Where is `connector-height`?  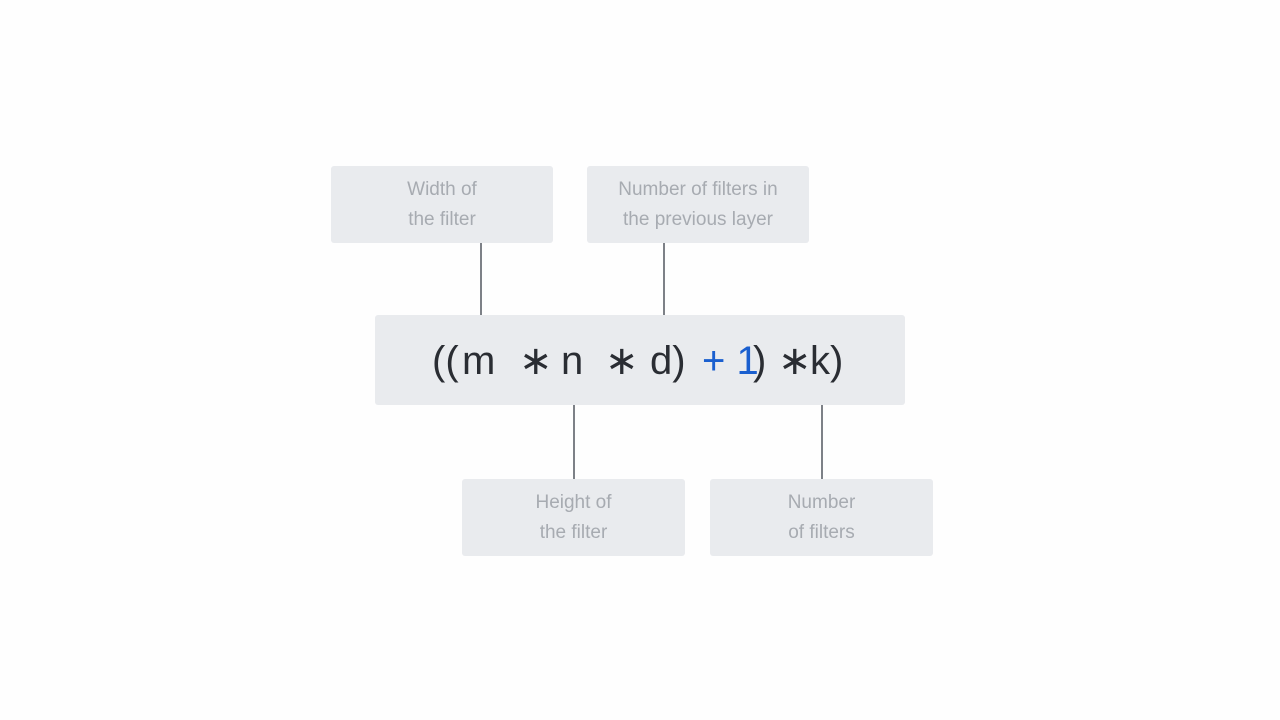 connector-height is located at coordinates (574, 432).